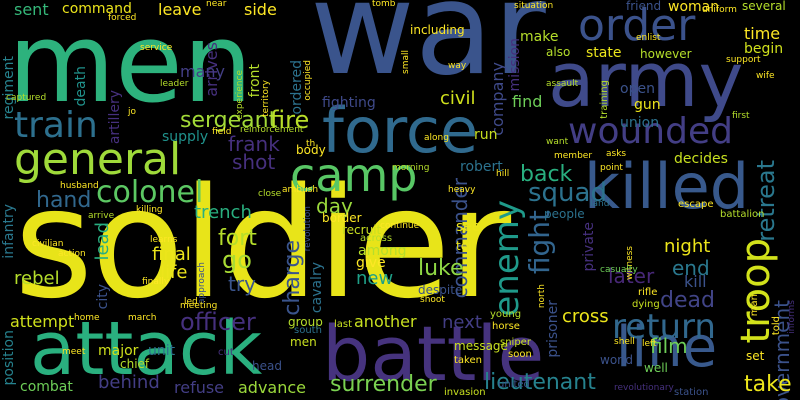 Image resolution: width=800 pixels, height=400 pixels. Describe the element at coordinates (558, 52) in the screenshot. I see `word-also: also` at that location.